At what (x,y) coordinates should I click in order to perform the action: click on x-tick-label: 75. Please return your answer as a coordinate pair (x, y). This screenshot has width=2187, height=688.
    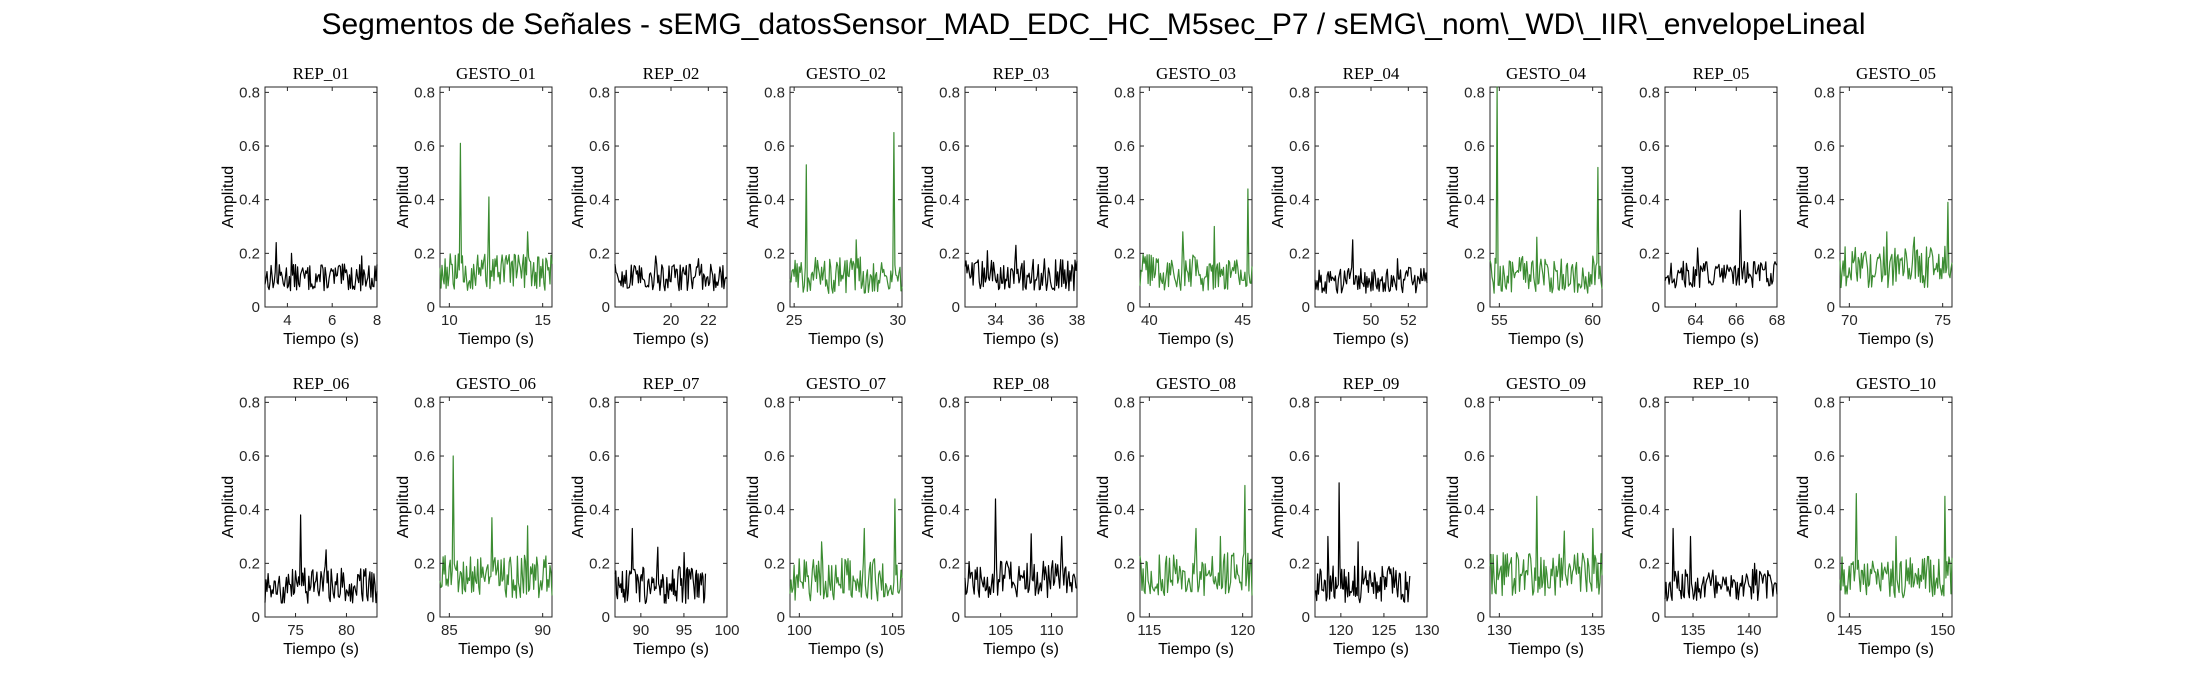
    Looking at the image, I should click on (295, 630).